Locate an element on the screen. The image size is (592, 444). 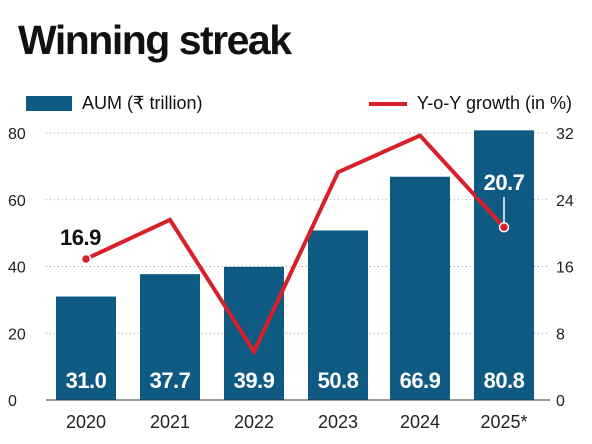
x-tick-label: 2022 is located at coordinates (254, 422).